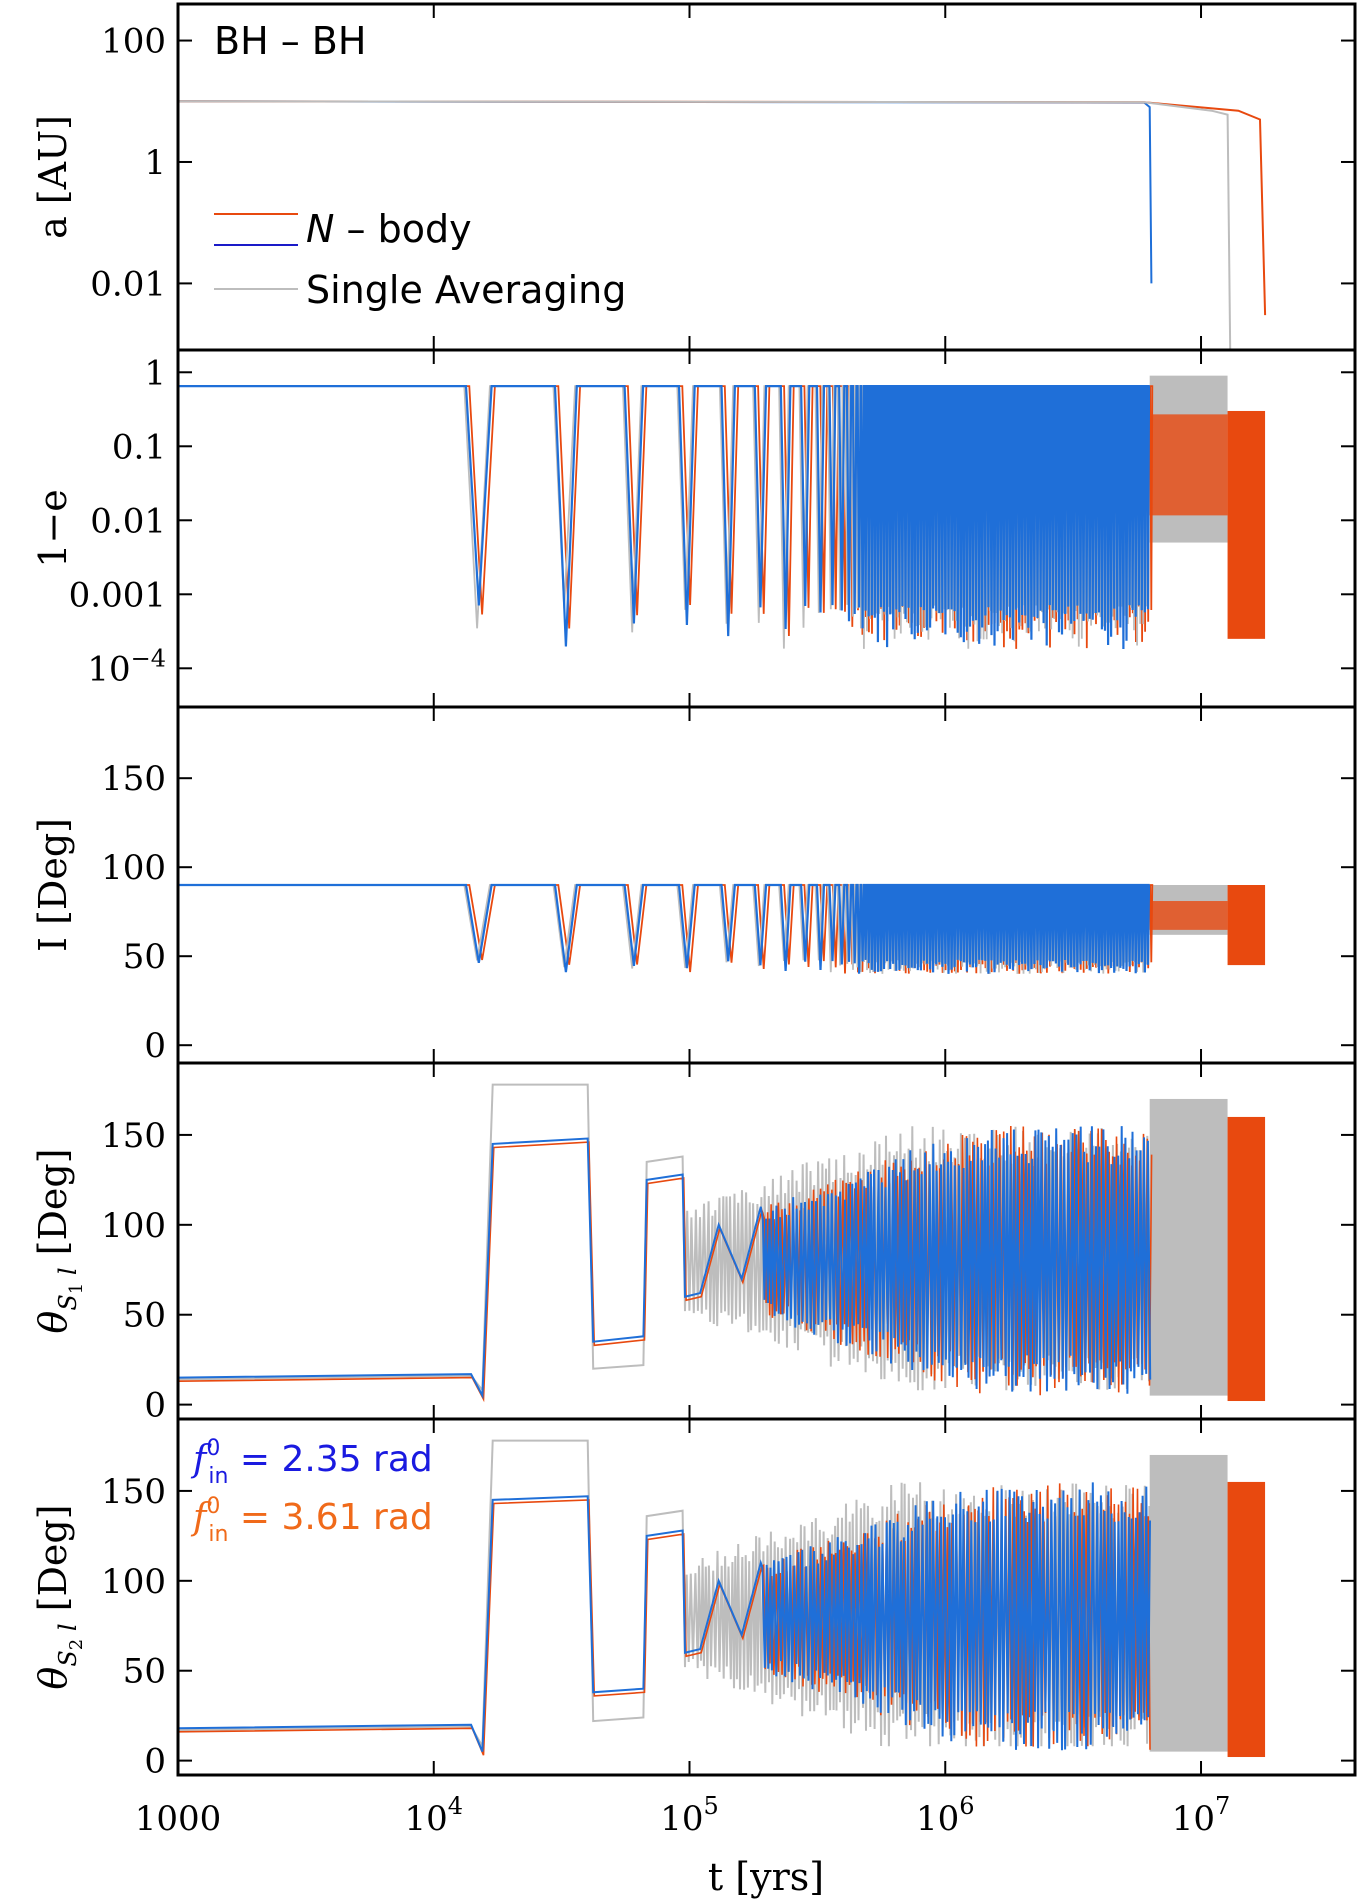 The image size is (1363, 1901). What do you see at coordinates (1201, 1815) in the screenshot?
I see `x-tick-label: 10⁷` at bounding box center [1201, 1815].